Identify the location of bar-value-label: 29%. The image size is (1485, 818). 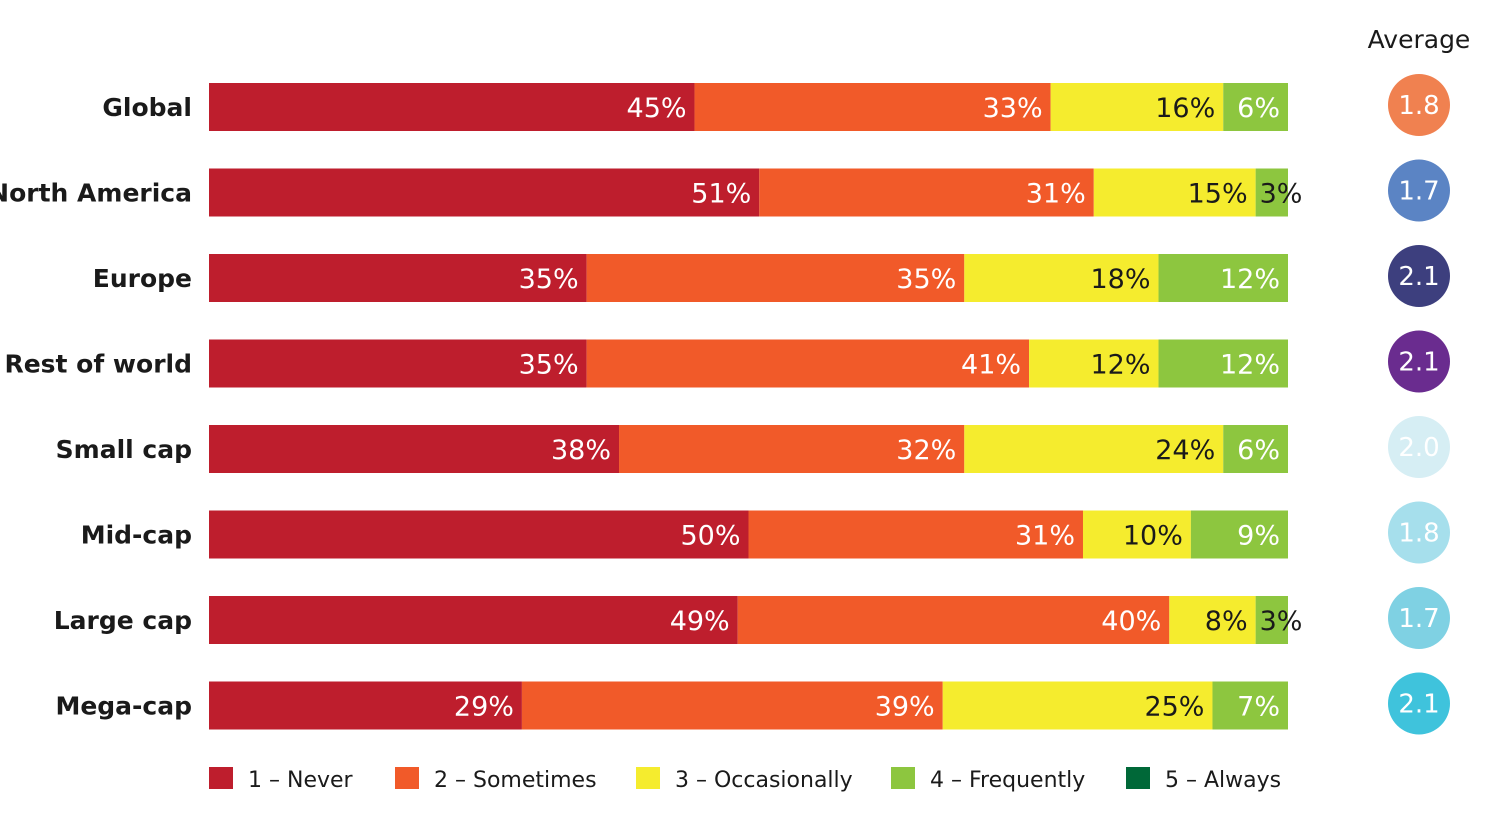
(484, 707).